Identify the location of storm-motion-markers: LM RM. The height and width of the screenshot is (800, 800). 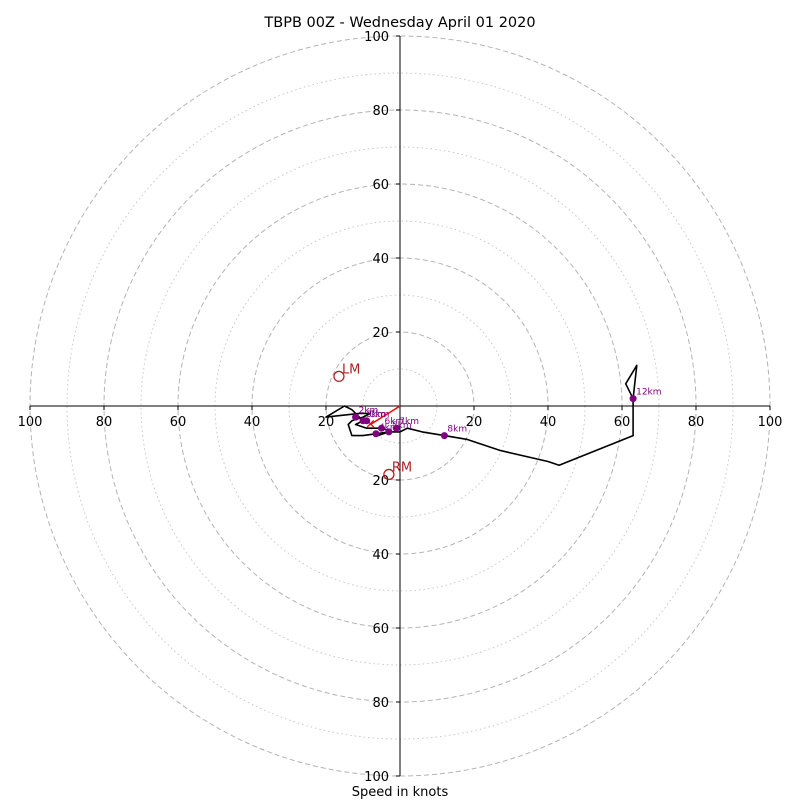
(372, 421).